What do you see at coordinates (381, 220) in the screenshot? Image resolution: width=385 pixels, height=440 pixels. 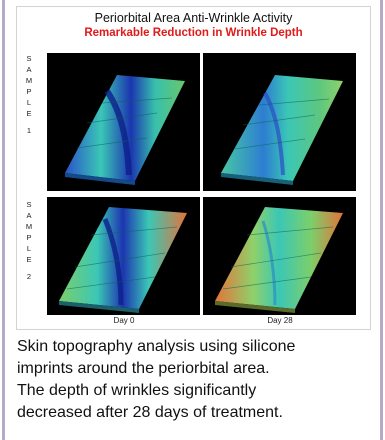 I see `frame-border-right` at bounding box center [381, 220].